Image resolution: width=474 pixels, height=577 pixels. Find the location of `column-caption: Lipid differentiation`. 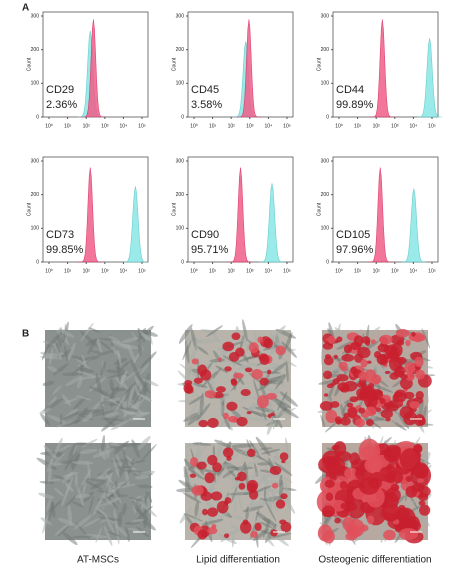

column-caption: Lipid differentiation is located at coordinates (238, 560).